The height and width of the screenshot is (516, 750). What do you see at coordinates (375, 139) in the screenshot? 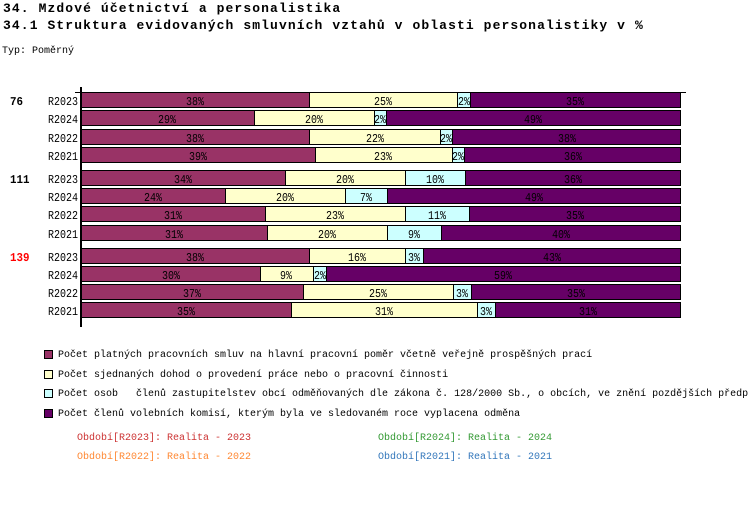
I see `svg-text: 22%` at bounding box center [375, 139].